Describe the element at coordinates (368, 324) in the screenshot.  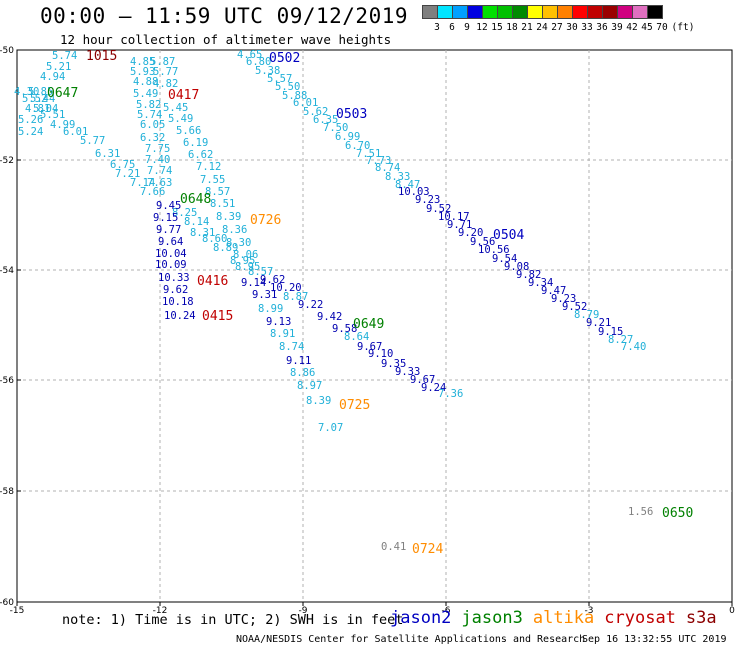
I see `pass-time-marker: 0649` at that location.